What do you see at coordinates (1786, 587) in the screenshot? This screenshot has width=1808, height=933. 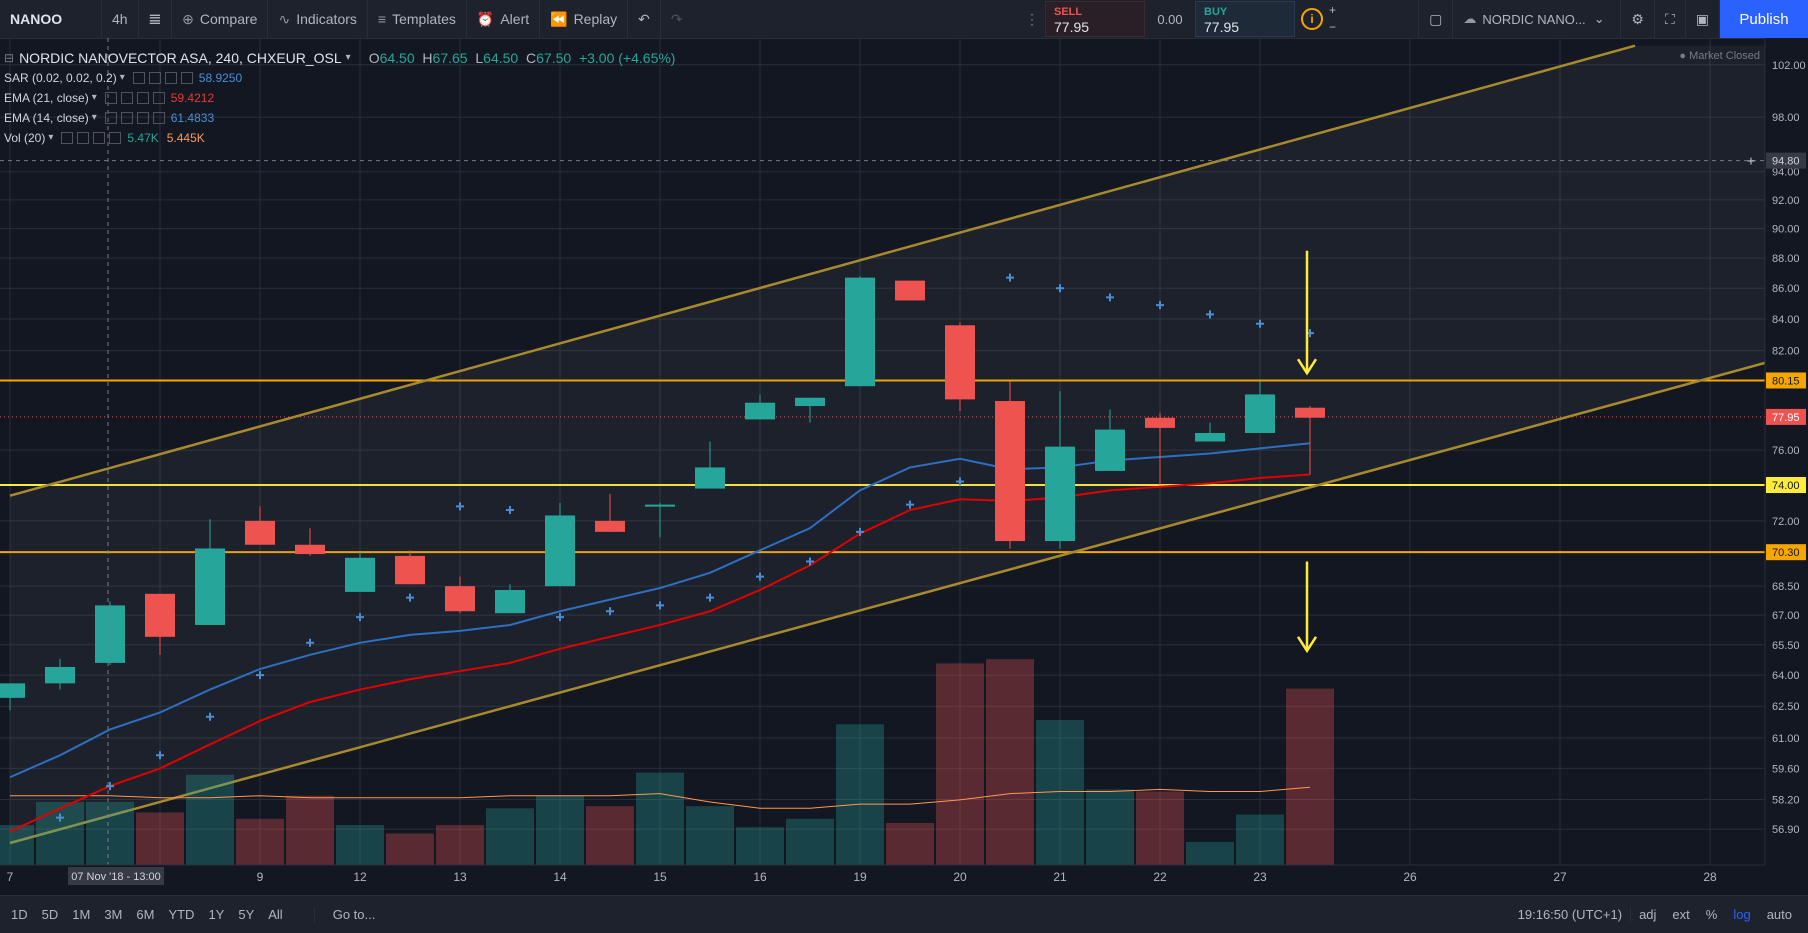 I see `price-tick-label: 68.50` at bounding box center [1786, 587].